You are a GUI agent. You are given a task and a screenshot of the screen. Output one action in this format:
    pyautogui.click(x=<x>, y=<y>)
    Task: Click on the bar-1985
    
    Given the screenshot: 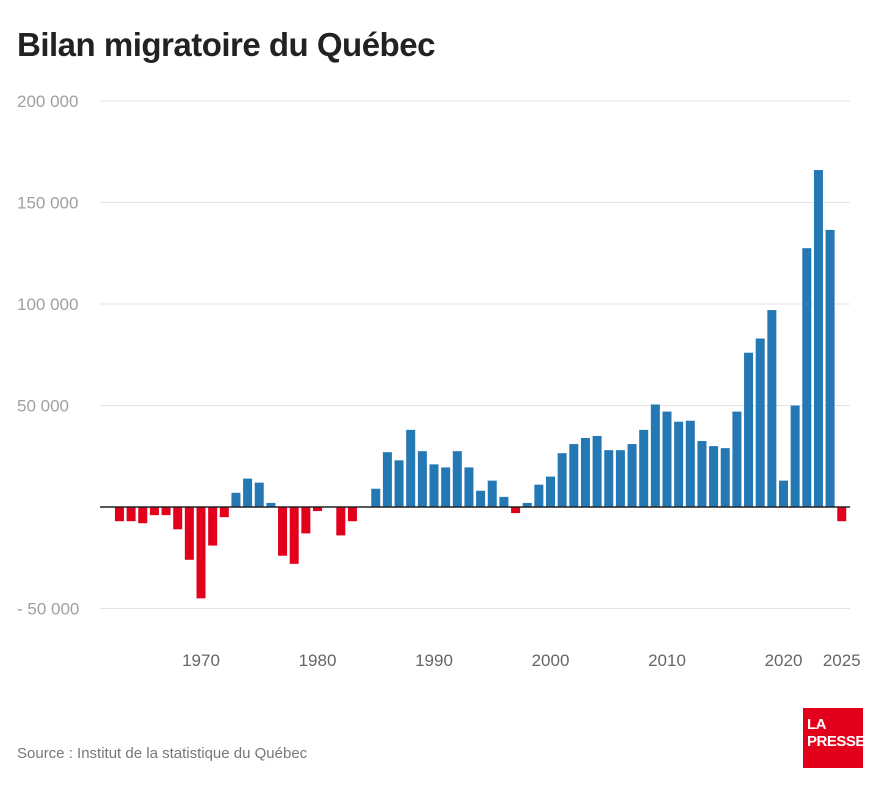 What is the action you would take?
    pyautogui.click(x=376, y=497)
    